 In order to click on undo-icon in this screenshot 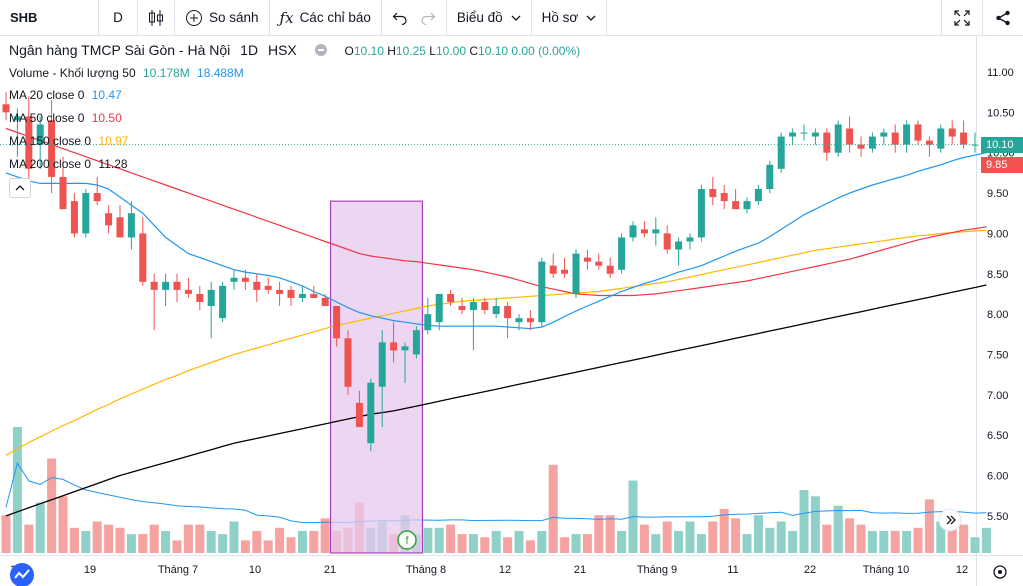, I will do `click(400, 18)`.